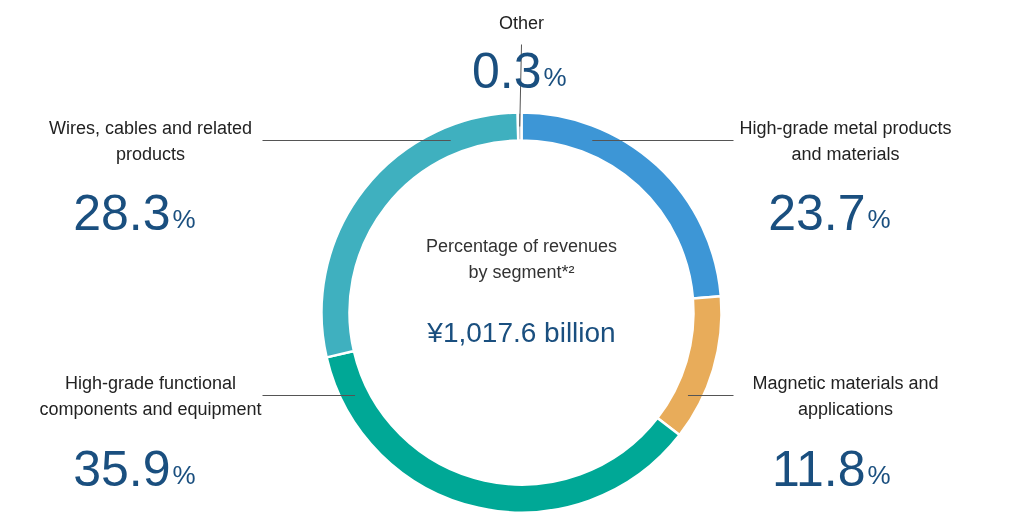 The image size is (1011, 514). What do you see at coordinates (521, 22) in the screenshot?
I see `slice-label: Other` at bounding box center [521, 22].